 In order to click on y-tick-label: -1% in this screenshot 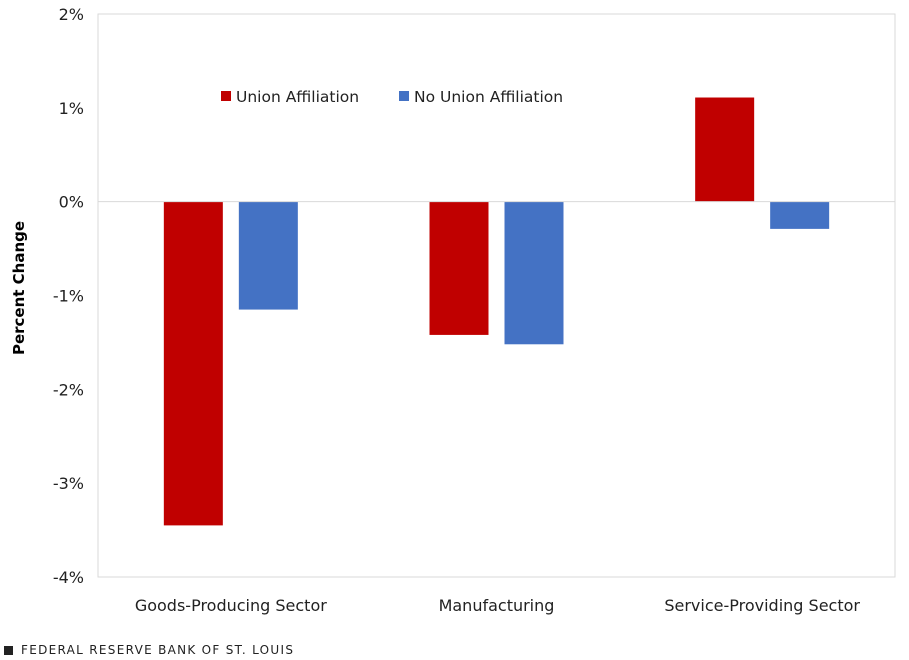, I will do `click(68, 296)`.